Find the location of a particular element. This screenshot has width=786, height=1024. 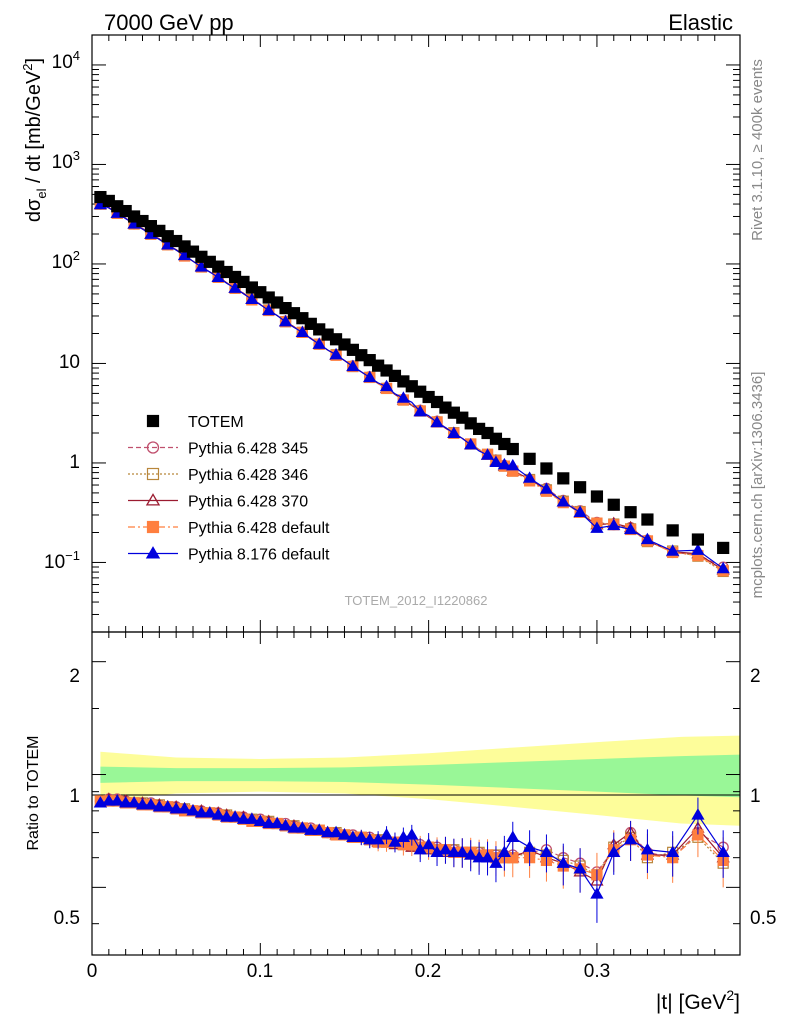

legend-label: TOTEM is located at coordinates (216, 422).